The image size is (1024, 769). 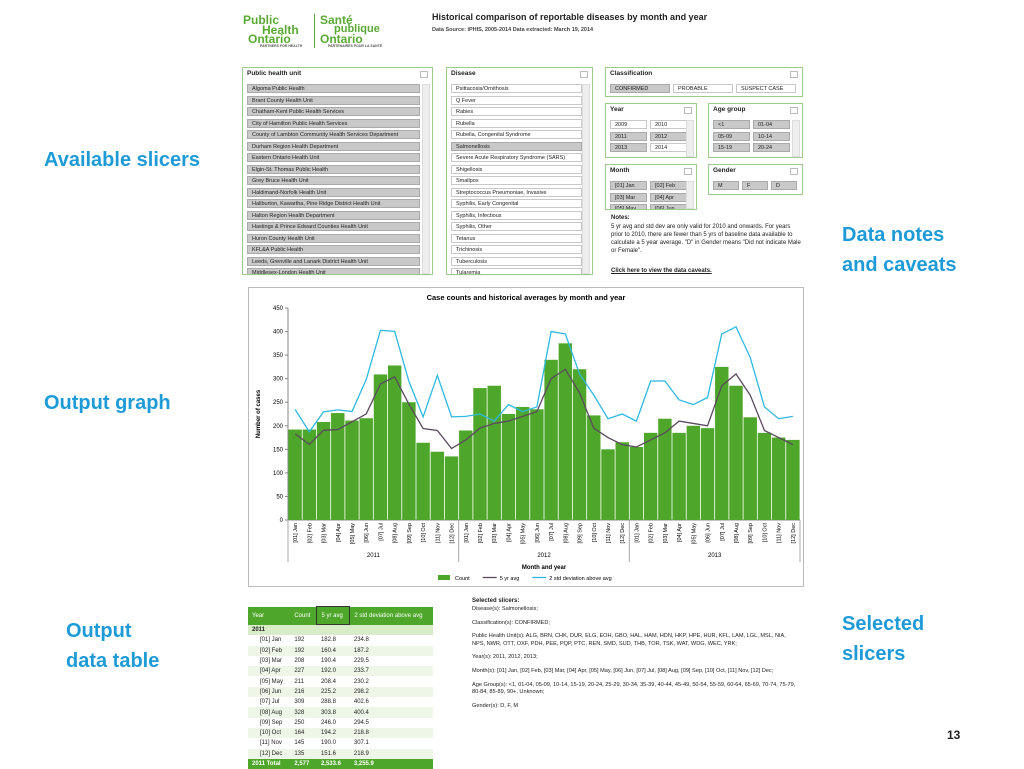 What do you see at coordinates (516, 215) in the screenshot?
I see `slicer-item: Syphilis, Infectious` at bounding box center [516, 215].